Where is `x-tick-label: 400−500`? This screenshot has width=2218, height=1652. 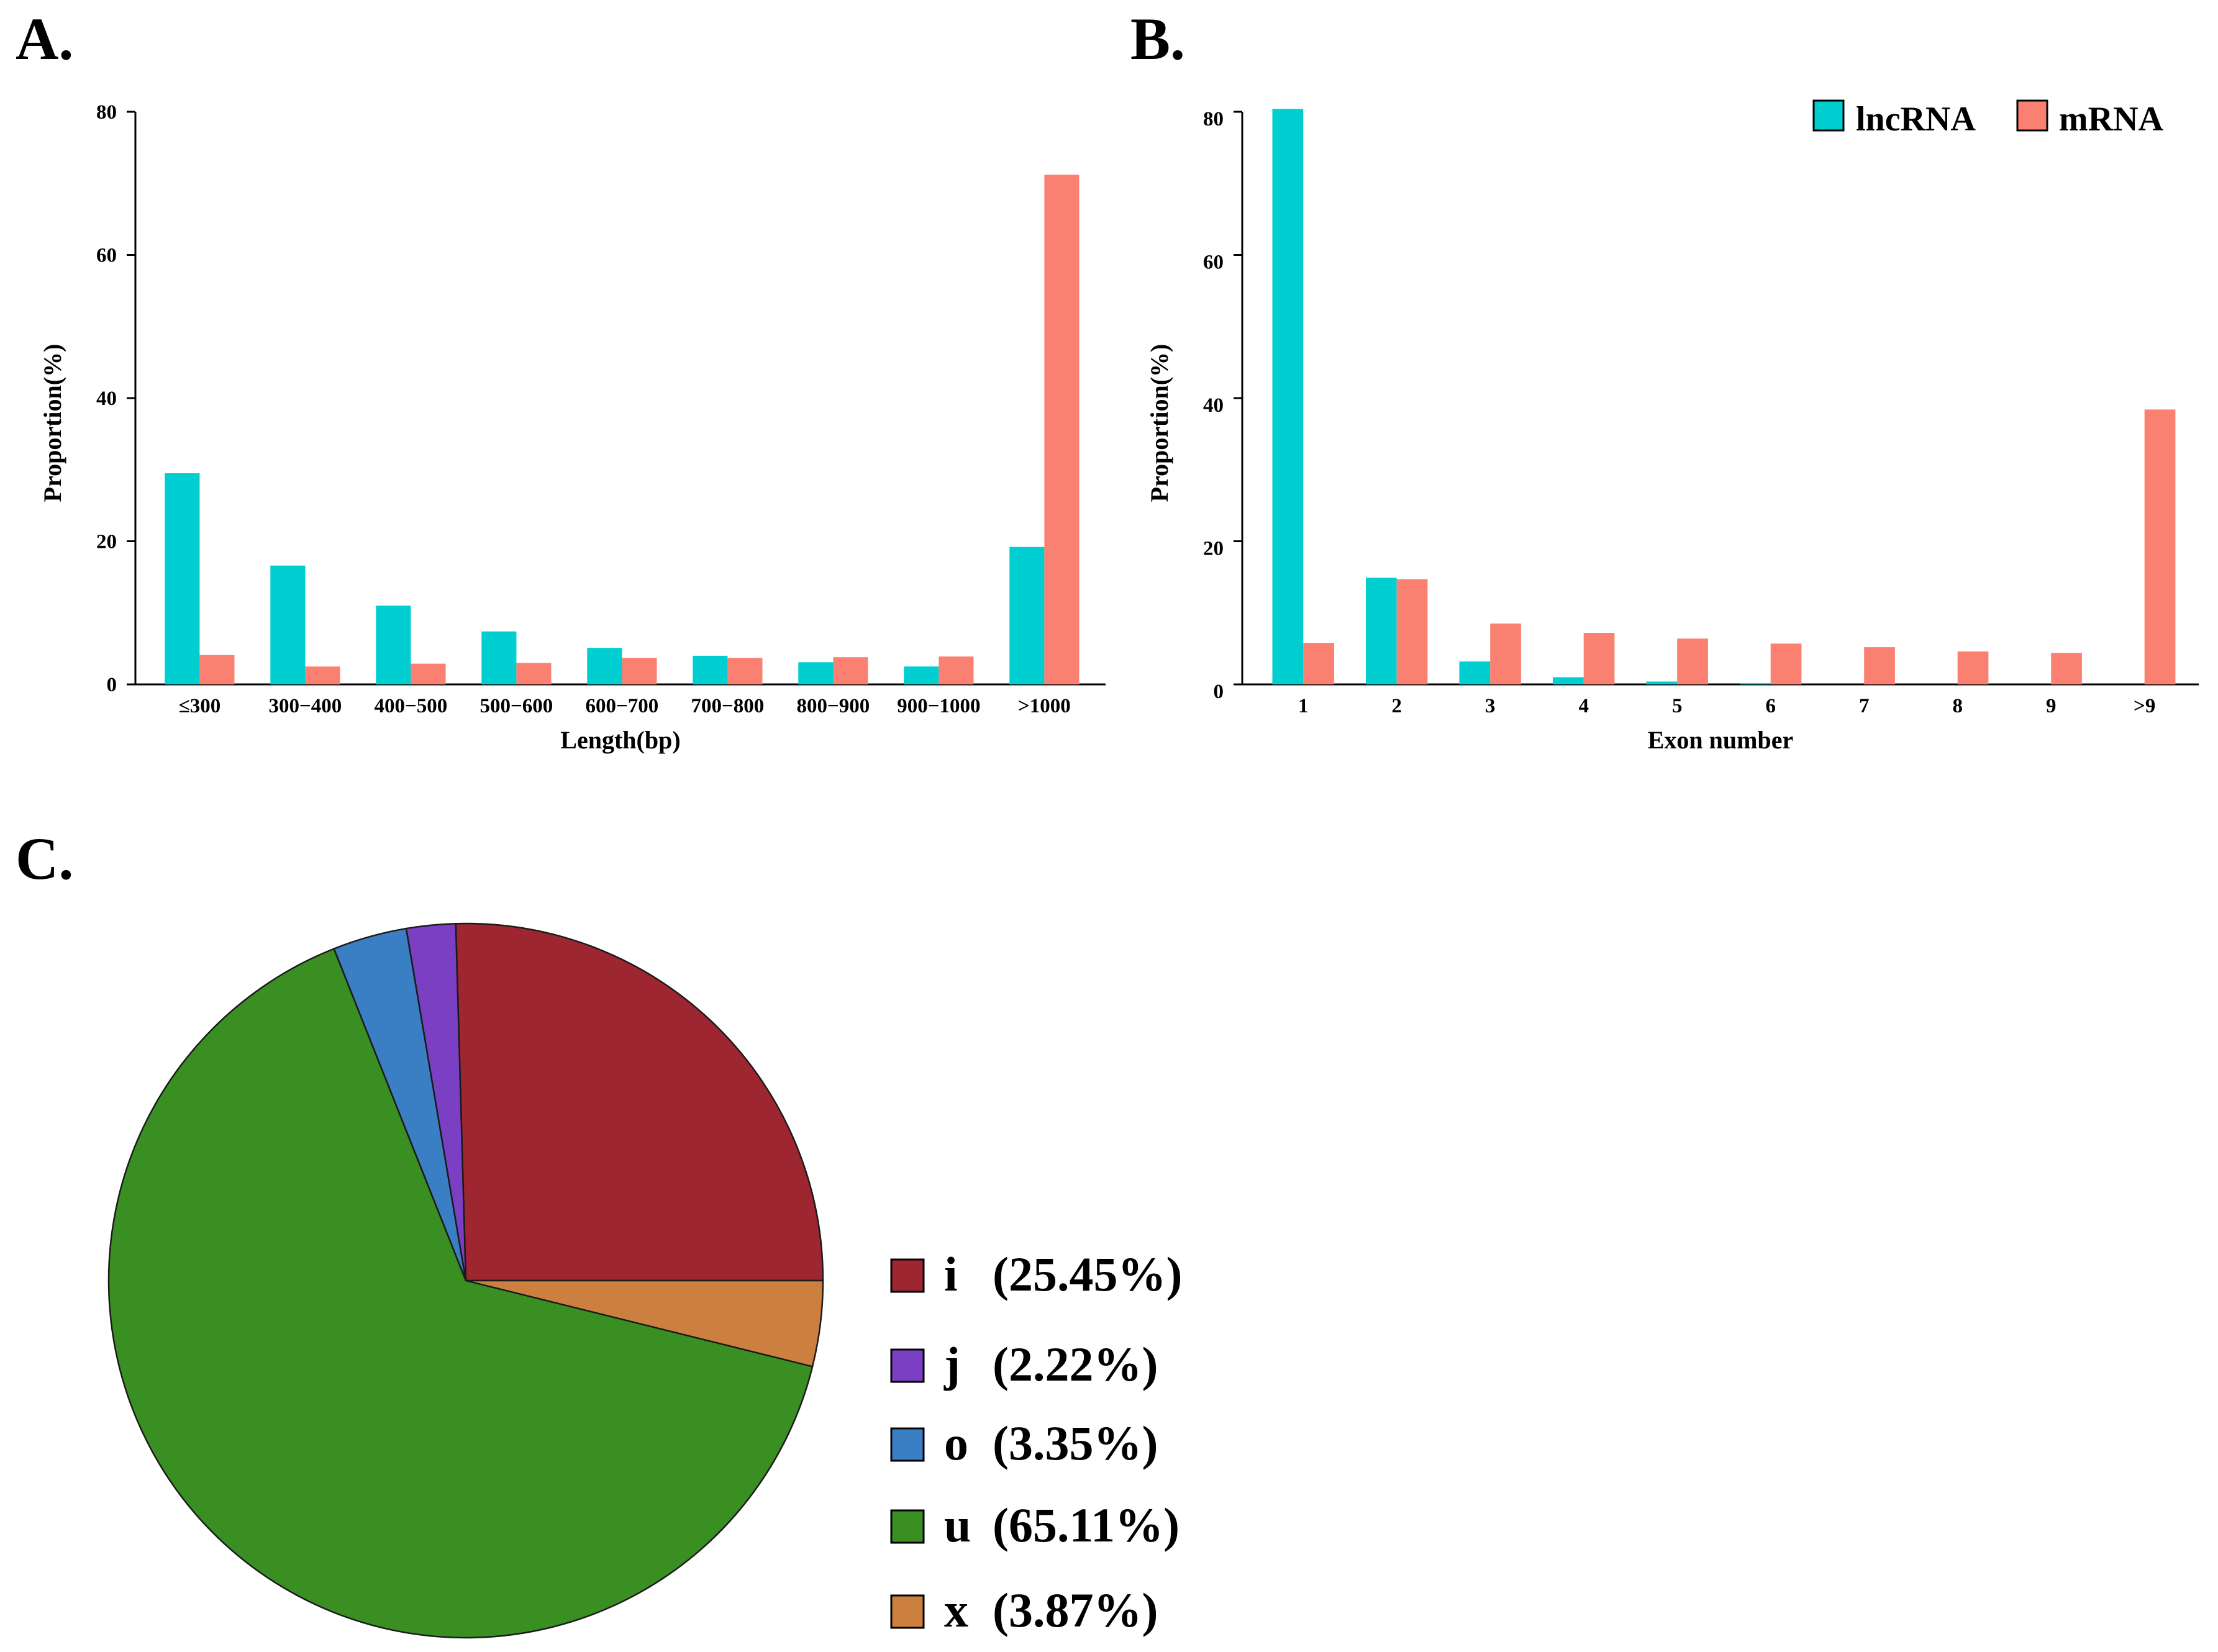
x-tick-label: 400−500 is located at coordinates (410, 706).